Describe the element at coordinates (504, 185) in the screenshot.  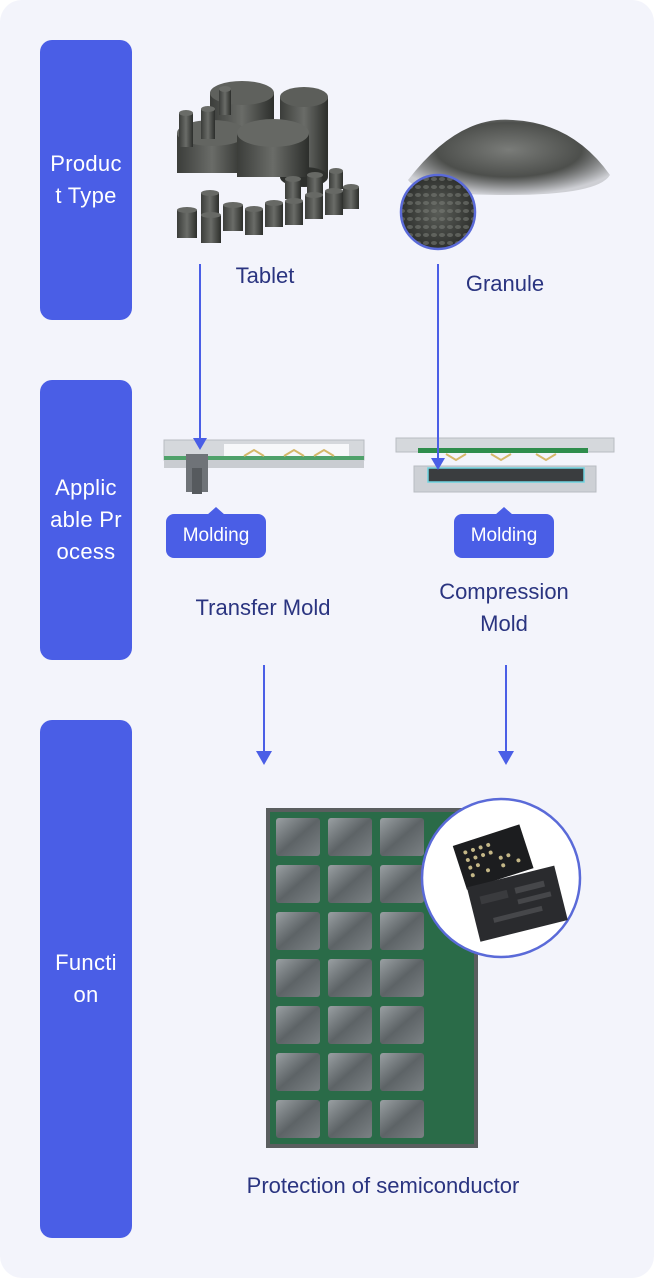
I see `granule-pile-image` at that location.